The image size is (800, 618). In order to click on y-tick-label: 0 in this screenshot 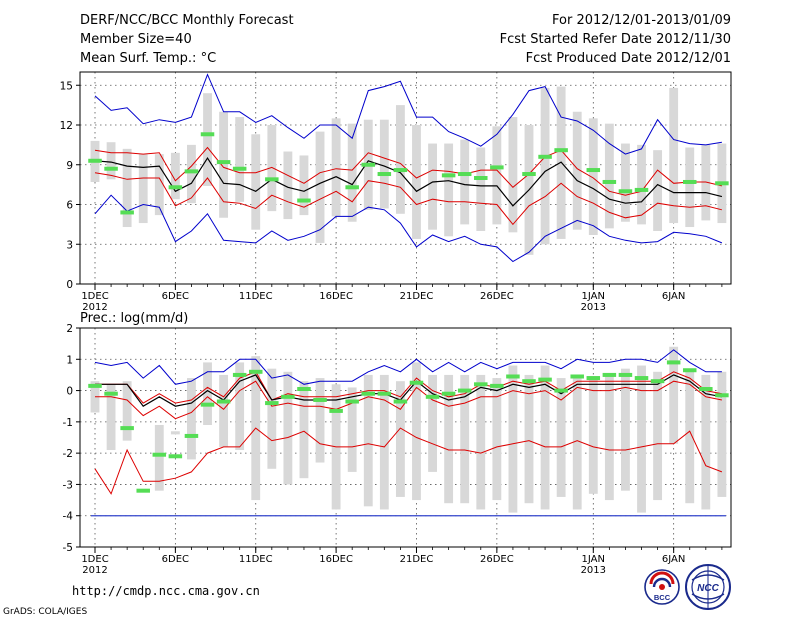, I will do `click(69, 392)`.